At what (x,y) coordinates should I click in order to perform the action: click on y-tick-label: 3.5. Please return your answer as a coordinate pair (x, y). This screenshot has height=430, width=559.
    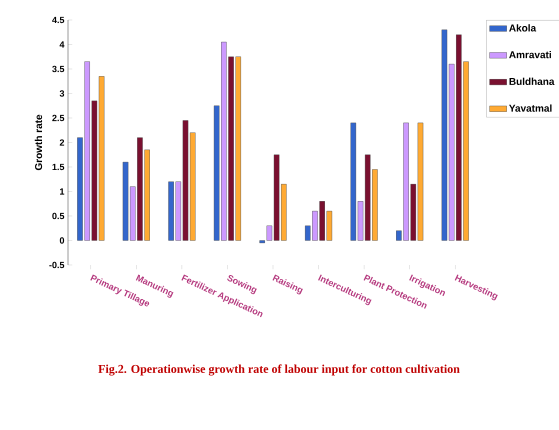
    Looking at the image, I should click on (58, 69).